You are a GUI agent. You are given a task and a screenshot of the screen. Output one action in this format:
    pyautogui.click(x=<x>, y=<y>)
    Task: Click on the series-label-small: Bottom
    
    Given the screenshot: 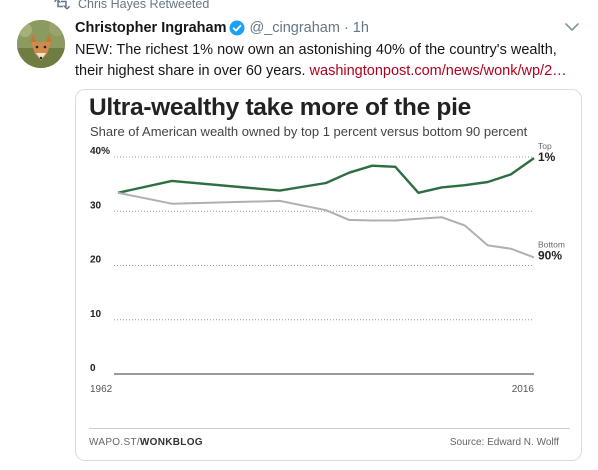 What is the action you would take?
    pyautogui.click(x=551, y=244)
    